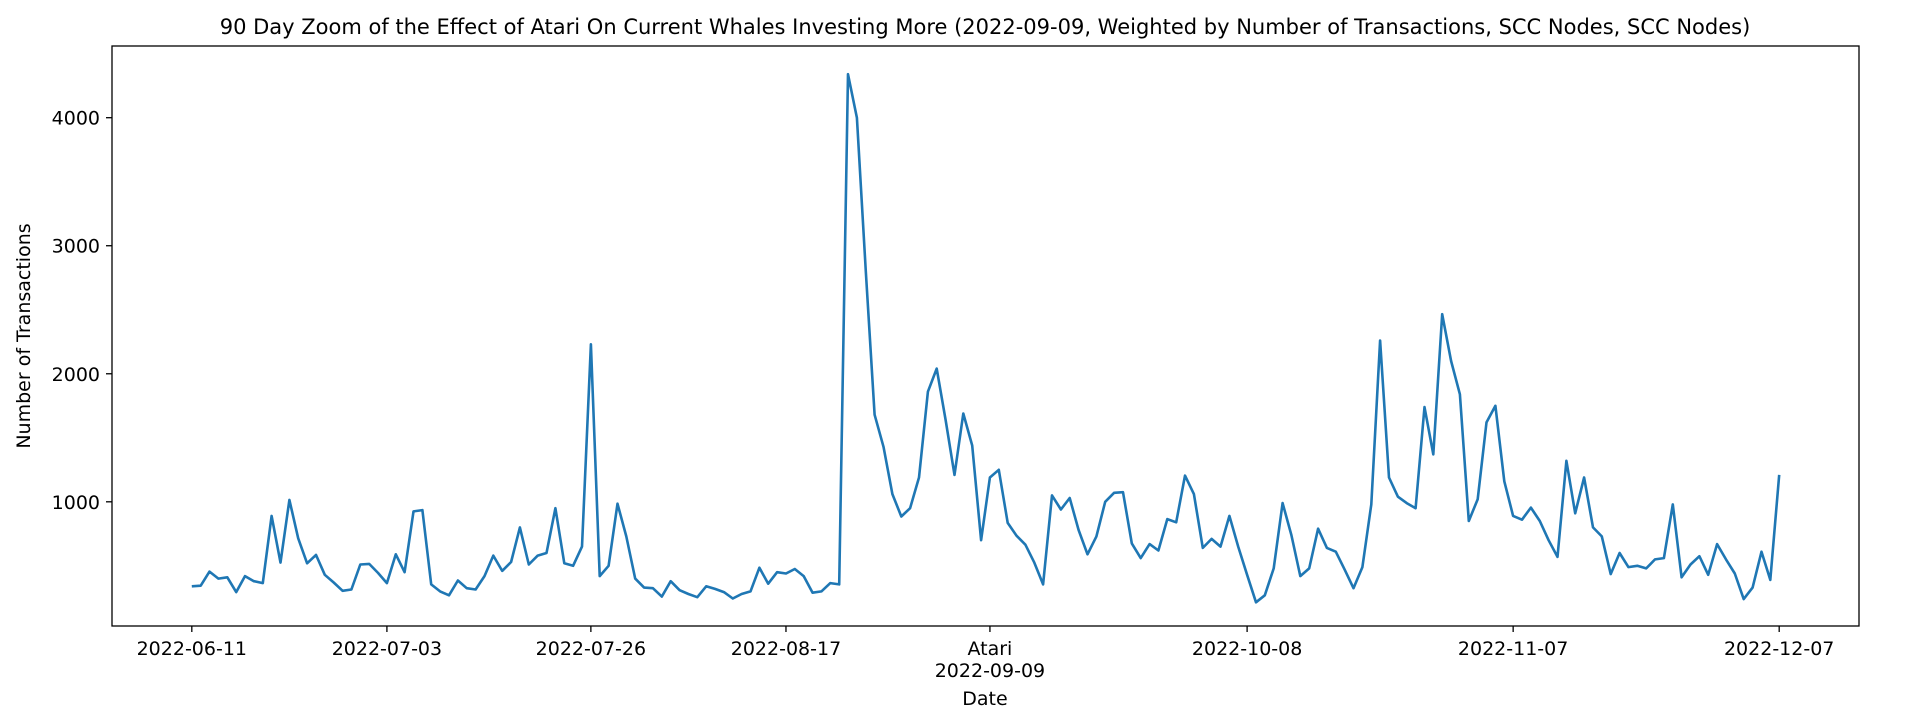 The width and height of the screenshot is (1910, 725). I want to click on atari-annotation-label: Atari, so click(989, 649).